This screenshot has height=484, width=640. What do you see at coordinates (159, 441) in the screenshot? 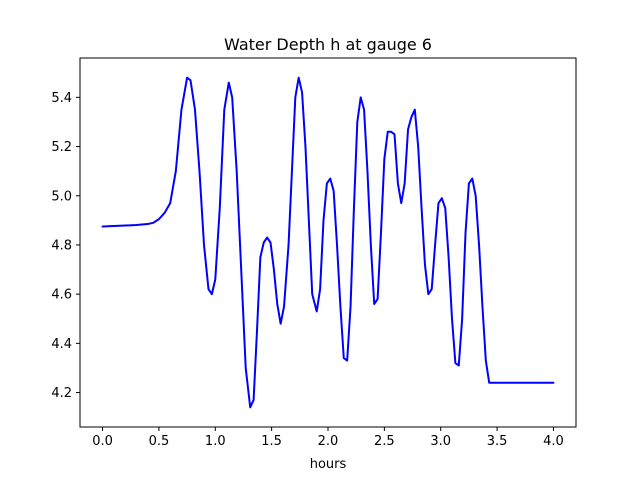
I see `x-tick-label: 0.5` at bounding box center [159, 441].